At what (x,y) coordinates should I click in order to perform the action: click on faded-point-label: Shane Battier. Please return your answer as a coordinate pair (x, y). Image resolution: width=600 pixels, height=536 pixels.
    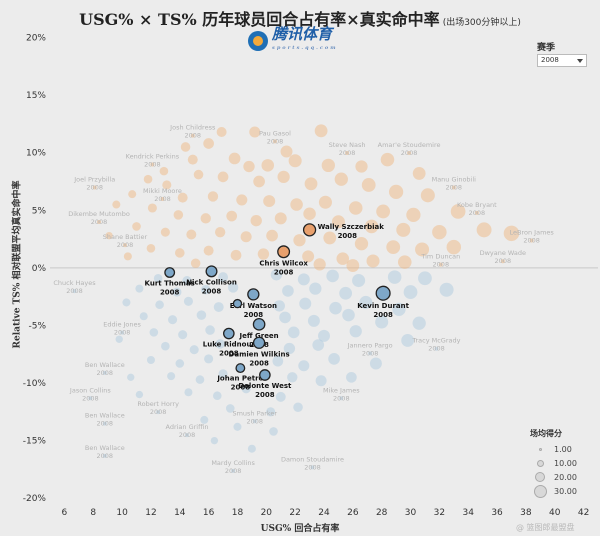
    Looking at the image, I should click on (125, 237).